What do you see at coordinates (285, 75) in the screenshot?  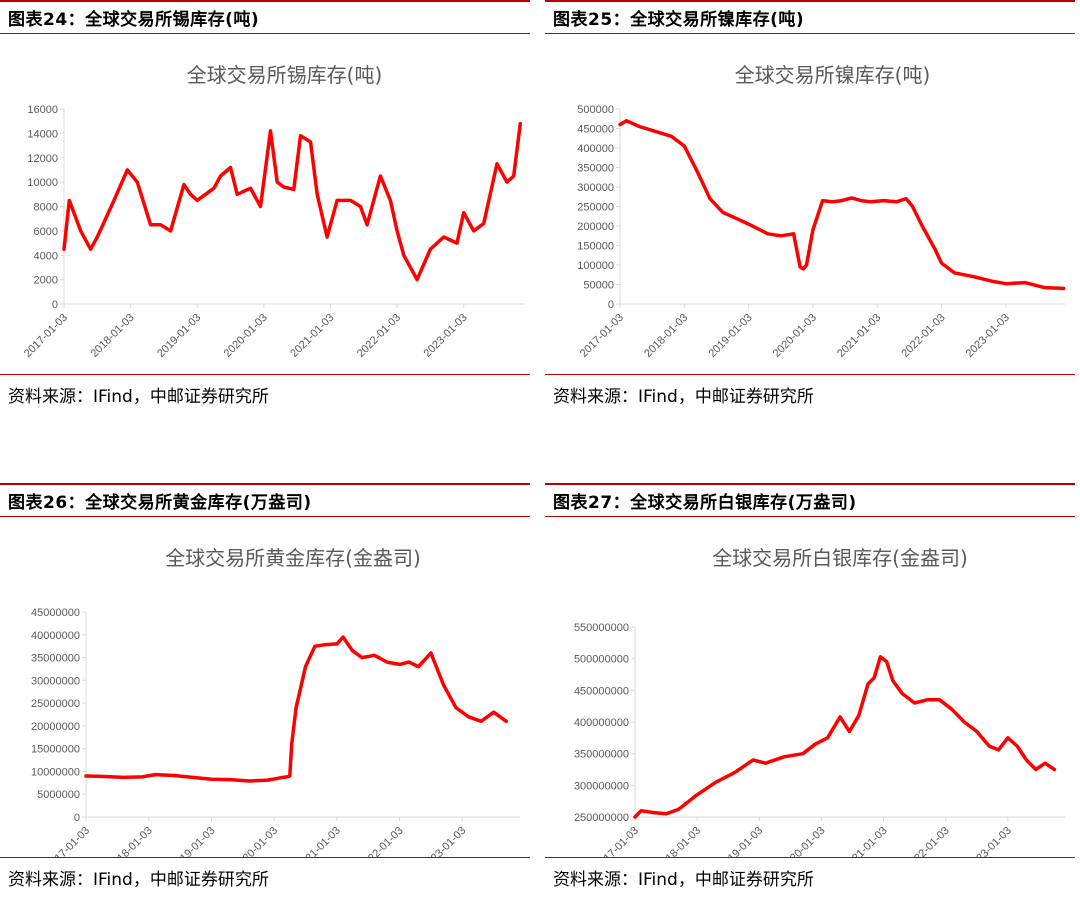 I see `chart-title: 全球交易所锡库存(吨)` at bounding box center [285, 75].